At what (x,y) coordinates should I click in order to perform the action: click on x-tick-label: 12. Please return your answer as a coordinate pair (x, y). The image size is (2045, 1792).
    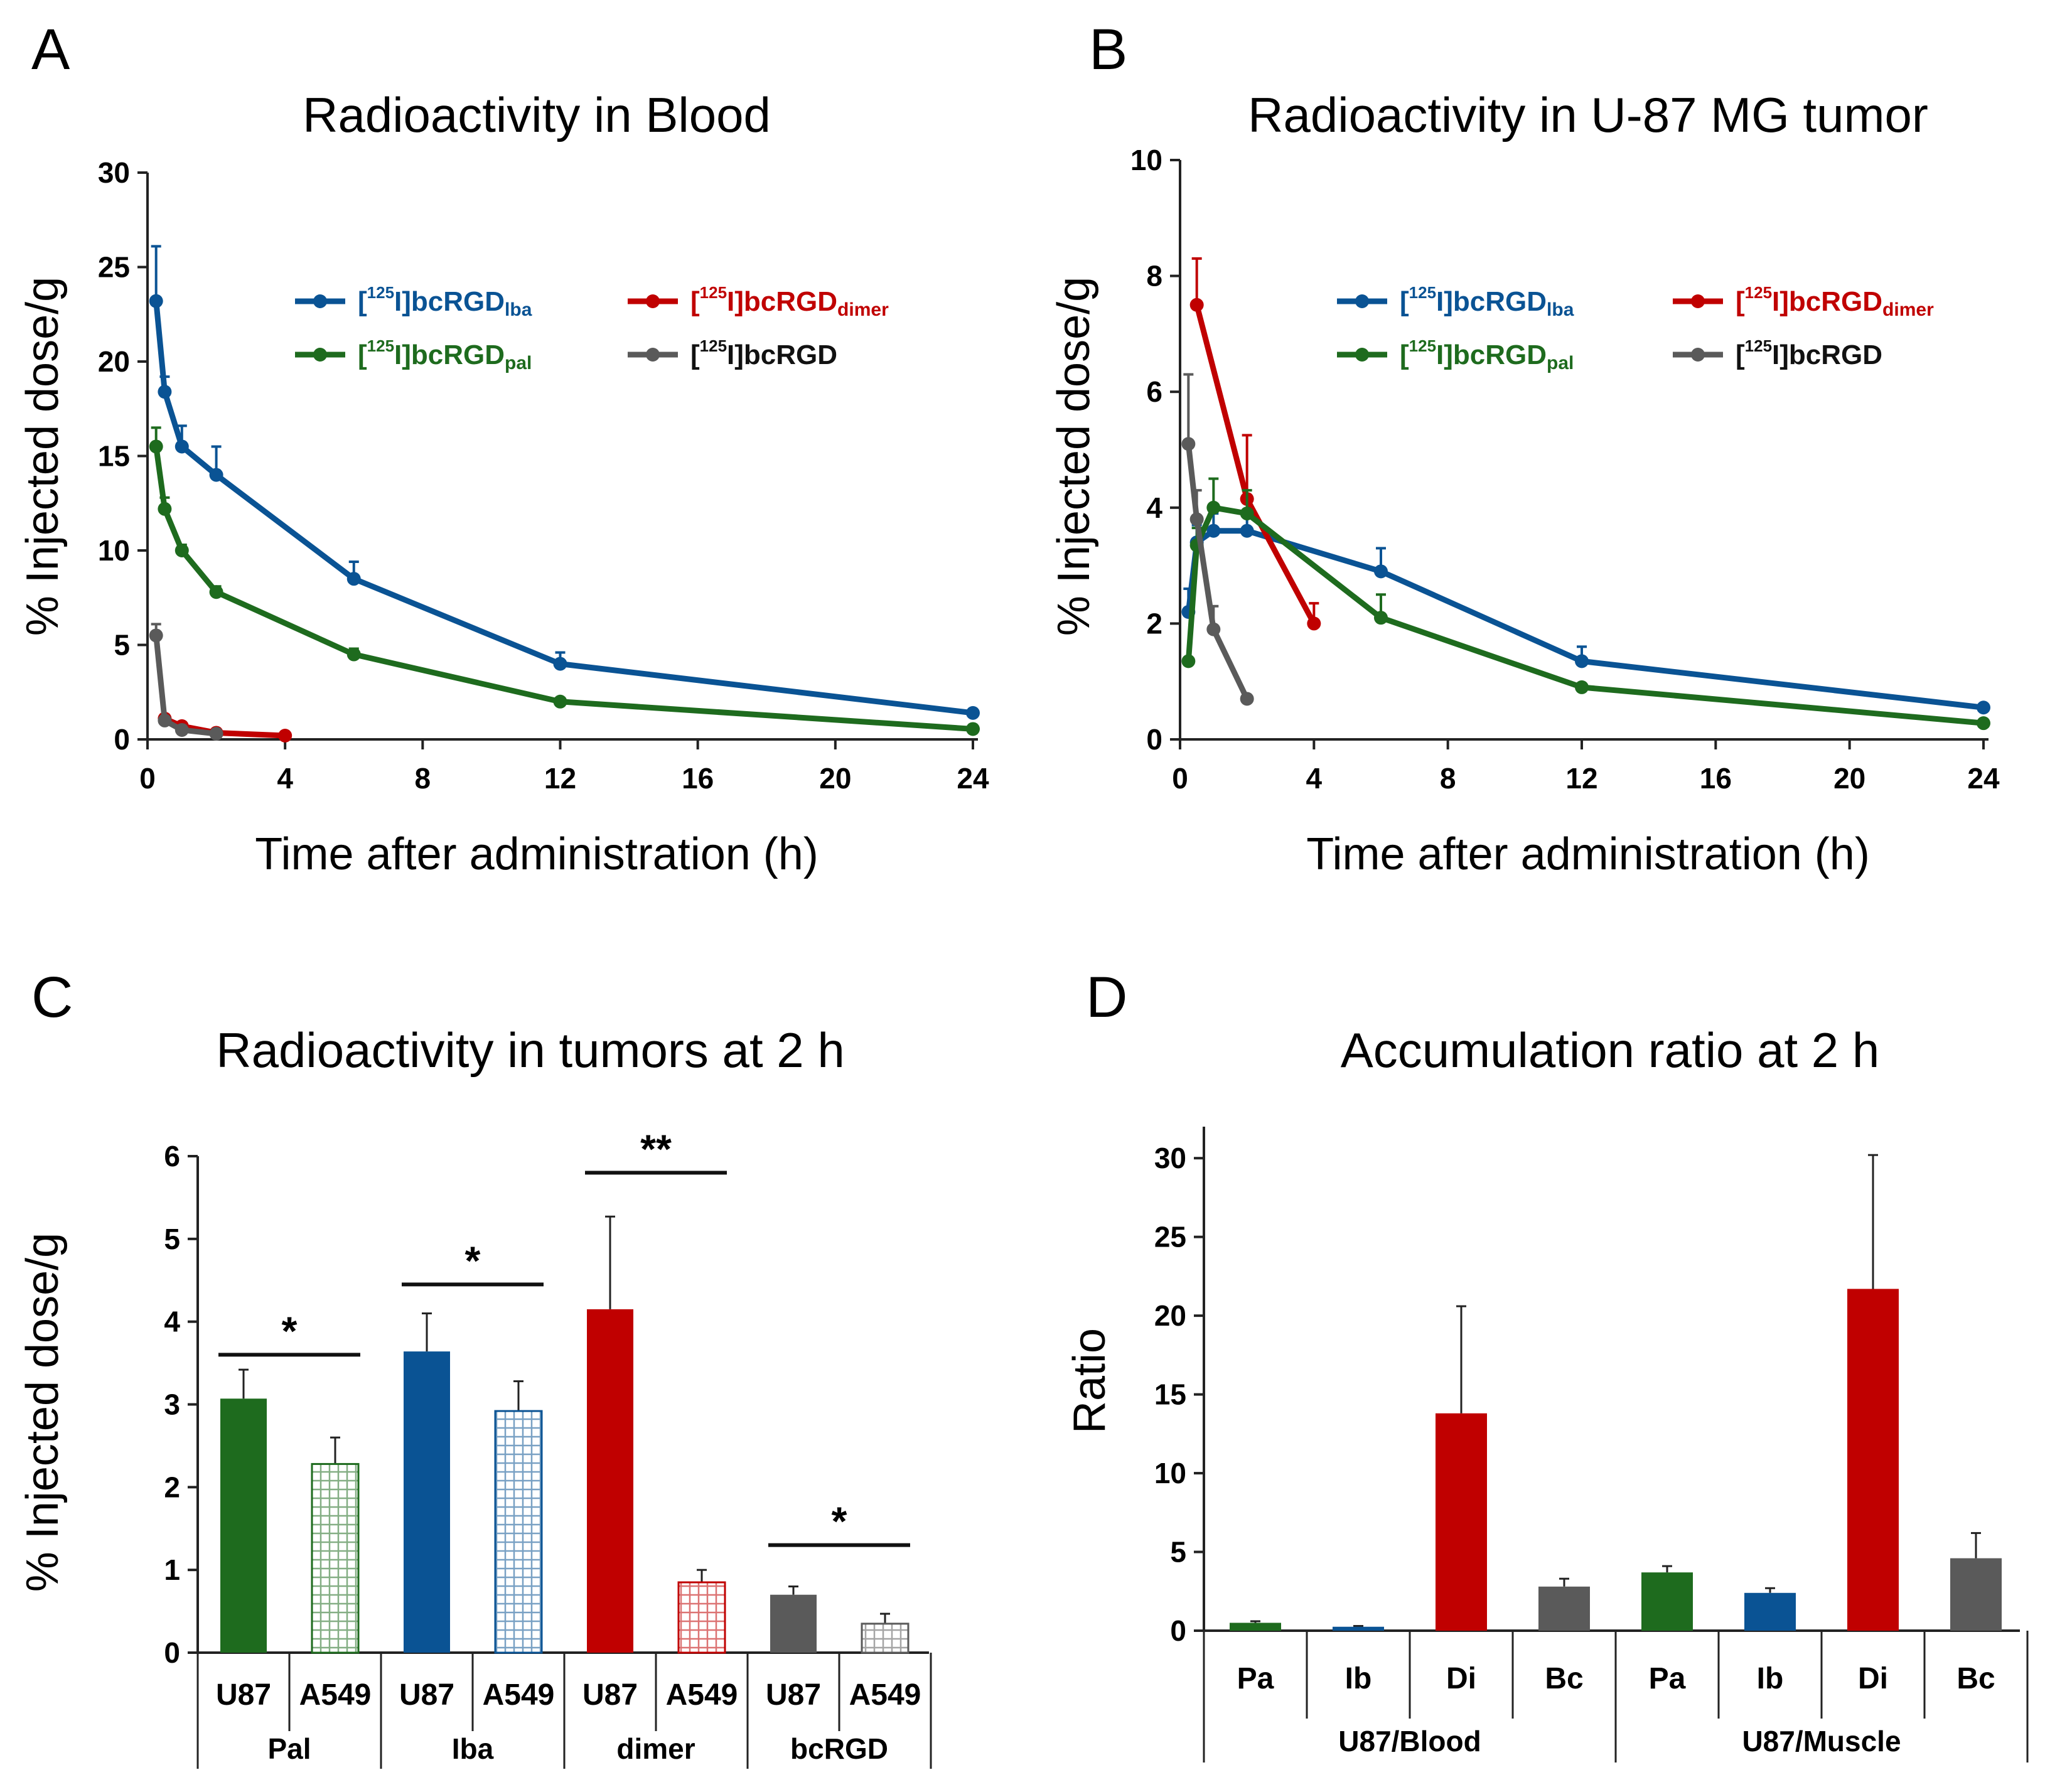
    Looking at the image, I should click on (1581, 778).